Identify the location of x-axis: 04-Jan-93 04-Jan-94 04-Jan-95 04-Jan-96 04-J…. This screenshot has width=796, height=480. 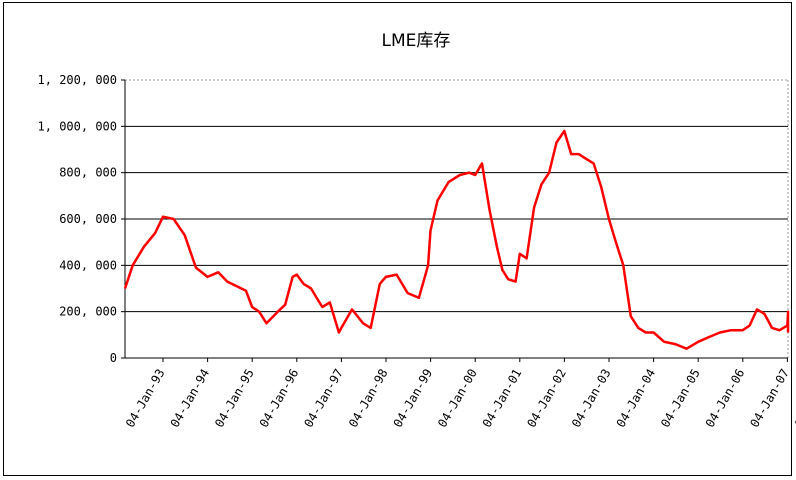
(459, 394).